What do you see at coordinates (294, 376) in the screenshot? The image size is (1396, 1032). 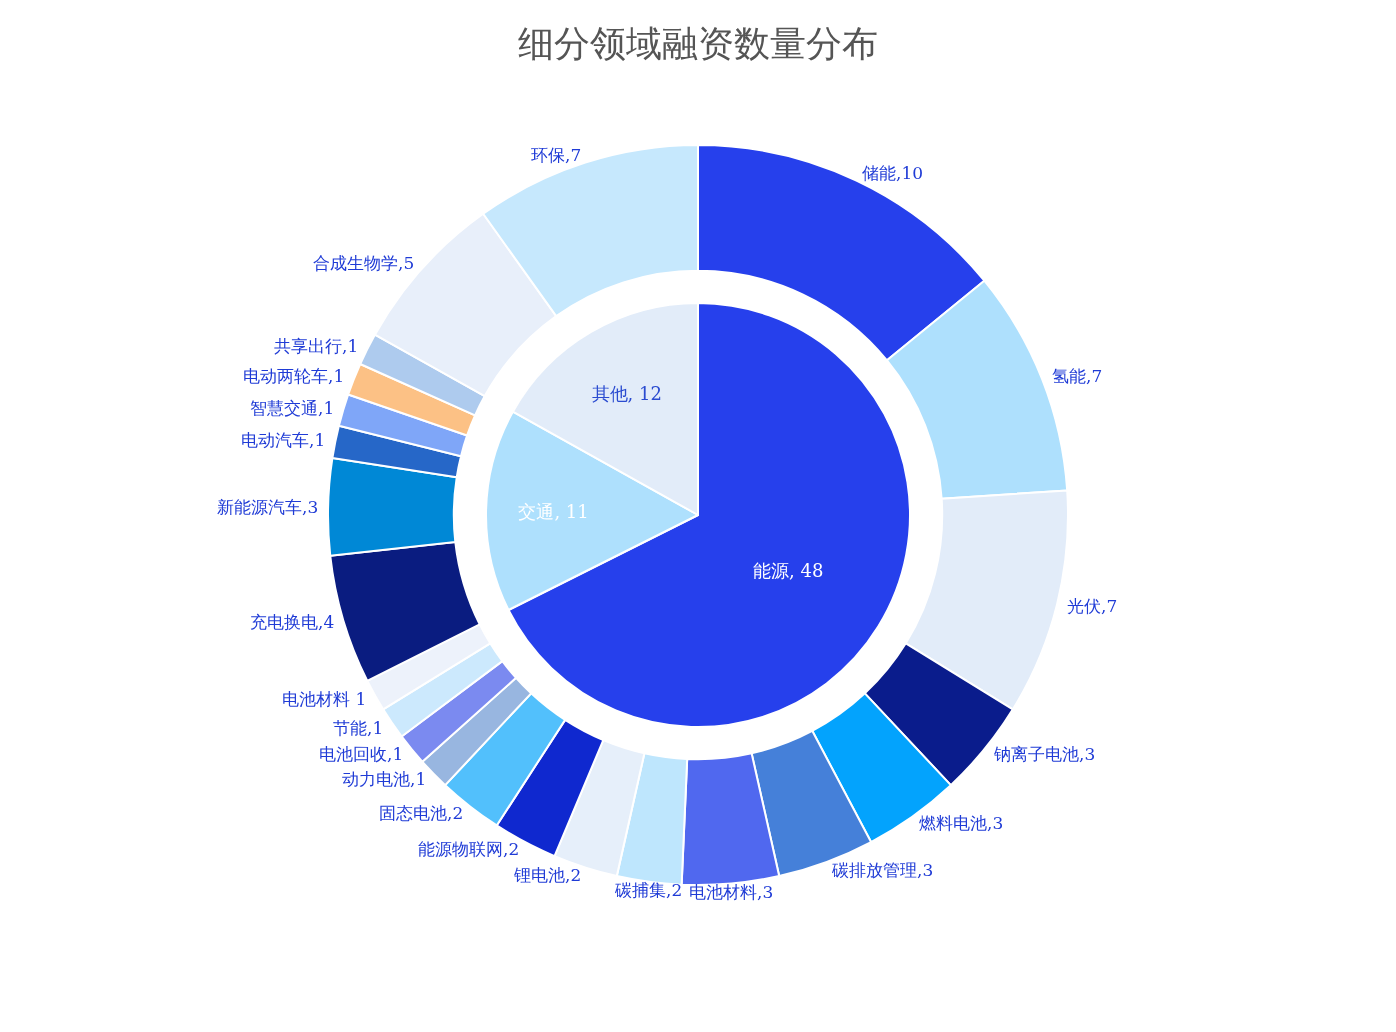 I see `slice-label: 电动两轮车,1` at bounding box center [294, 376].